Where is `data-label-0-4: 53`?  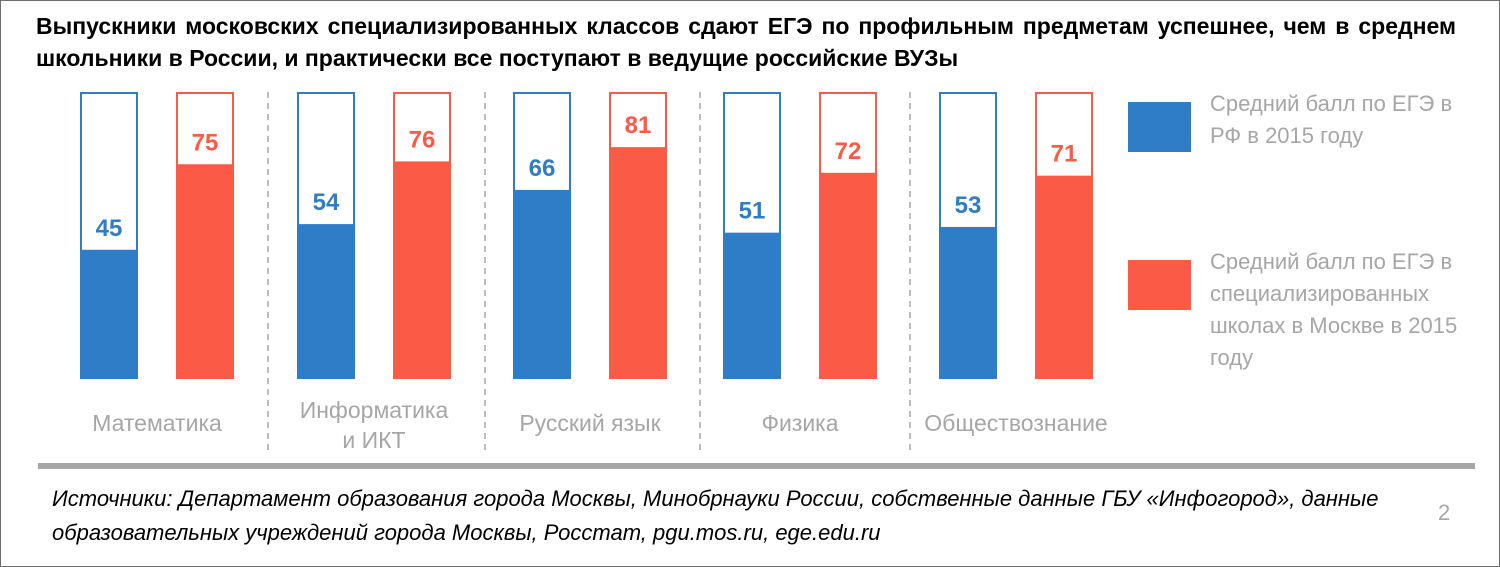
data-label-0-4: 53 is located at coordinates (968, 205).